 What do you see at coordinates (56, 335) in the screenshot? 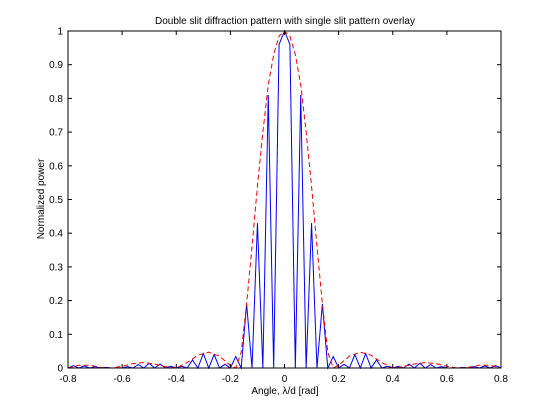
I see `y-tick-label: 0.1` at bounding box center [56, 335].